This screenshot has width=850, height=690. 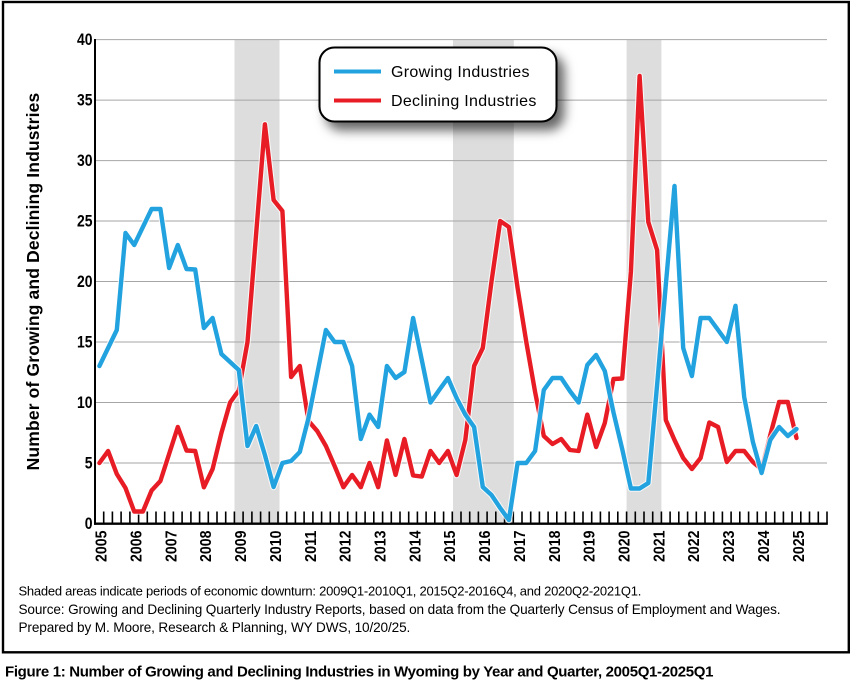 What do you see at coordinates (729, 546) in the screenshot?
I see `svg-text: 2023` at bounding box center [729, 546].